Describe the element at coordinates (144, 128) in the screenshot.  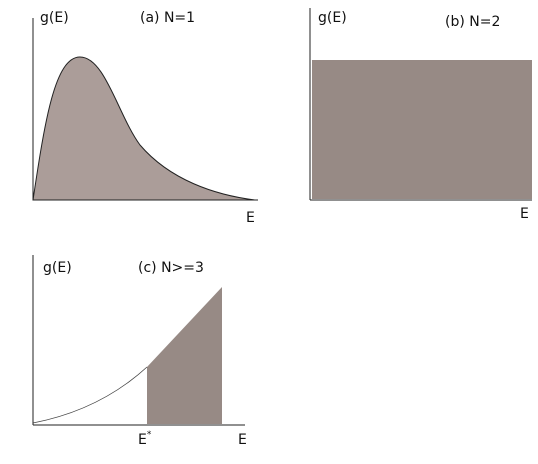
I see `curve-fill` at that location.